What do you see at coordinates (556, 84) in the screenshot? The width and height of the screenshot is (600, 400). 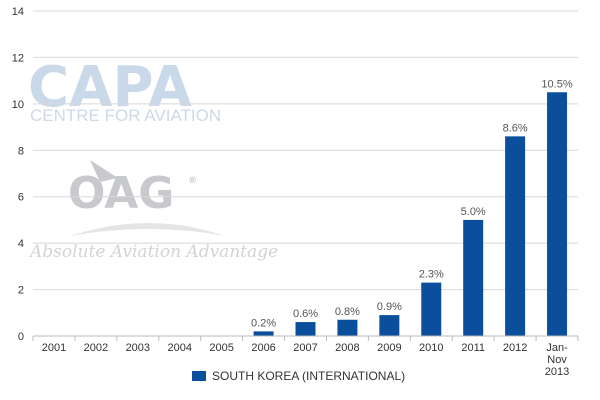 I see `data-label: 10.5%` at bounding box center [556, 84].